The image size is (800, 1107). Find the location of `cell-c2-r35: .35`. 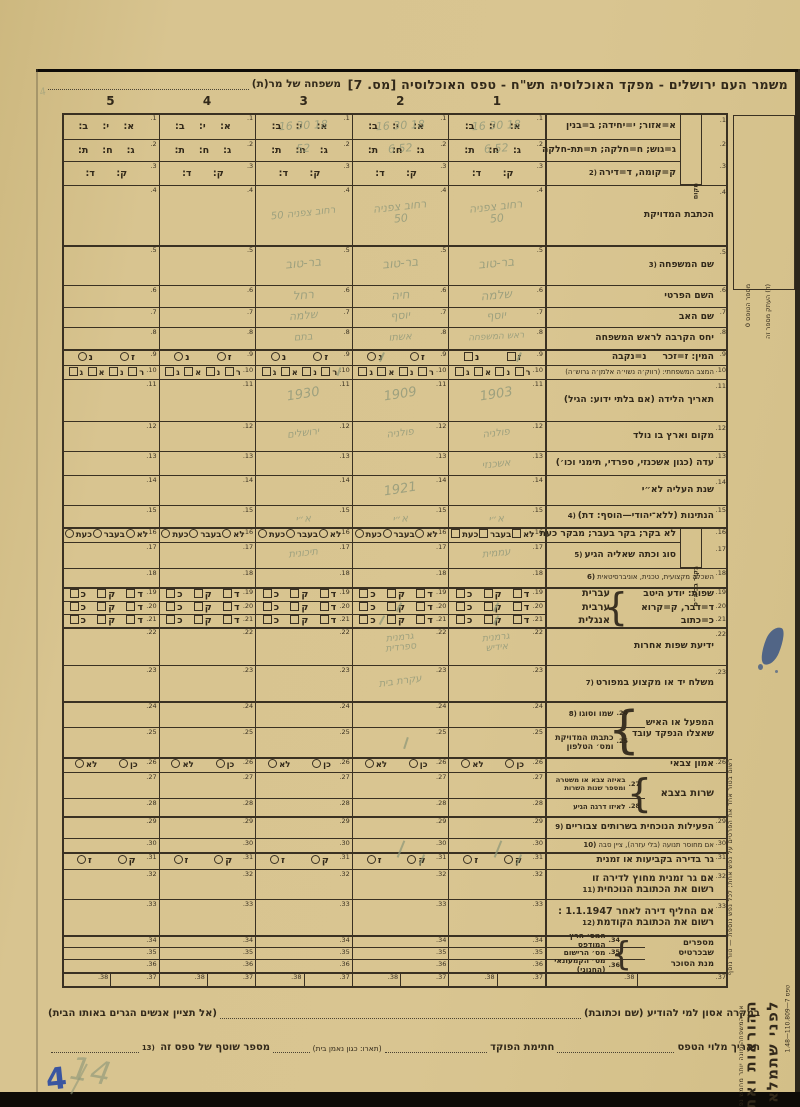

cell-c2-r35: .35 is located at coordinates (400, 953).